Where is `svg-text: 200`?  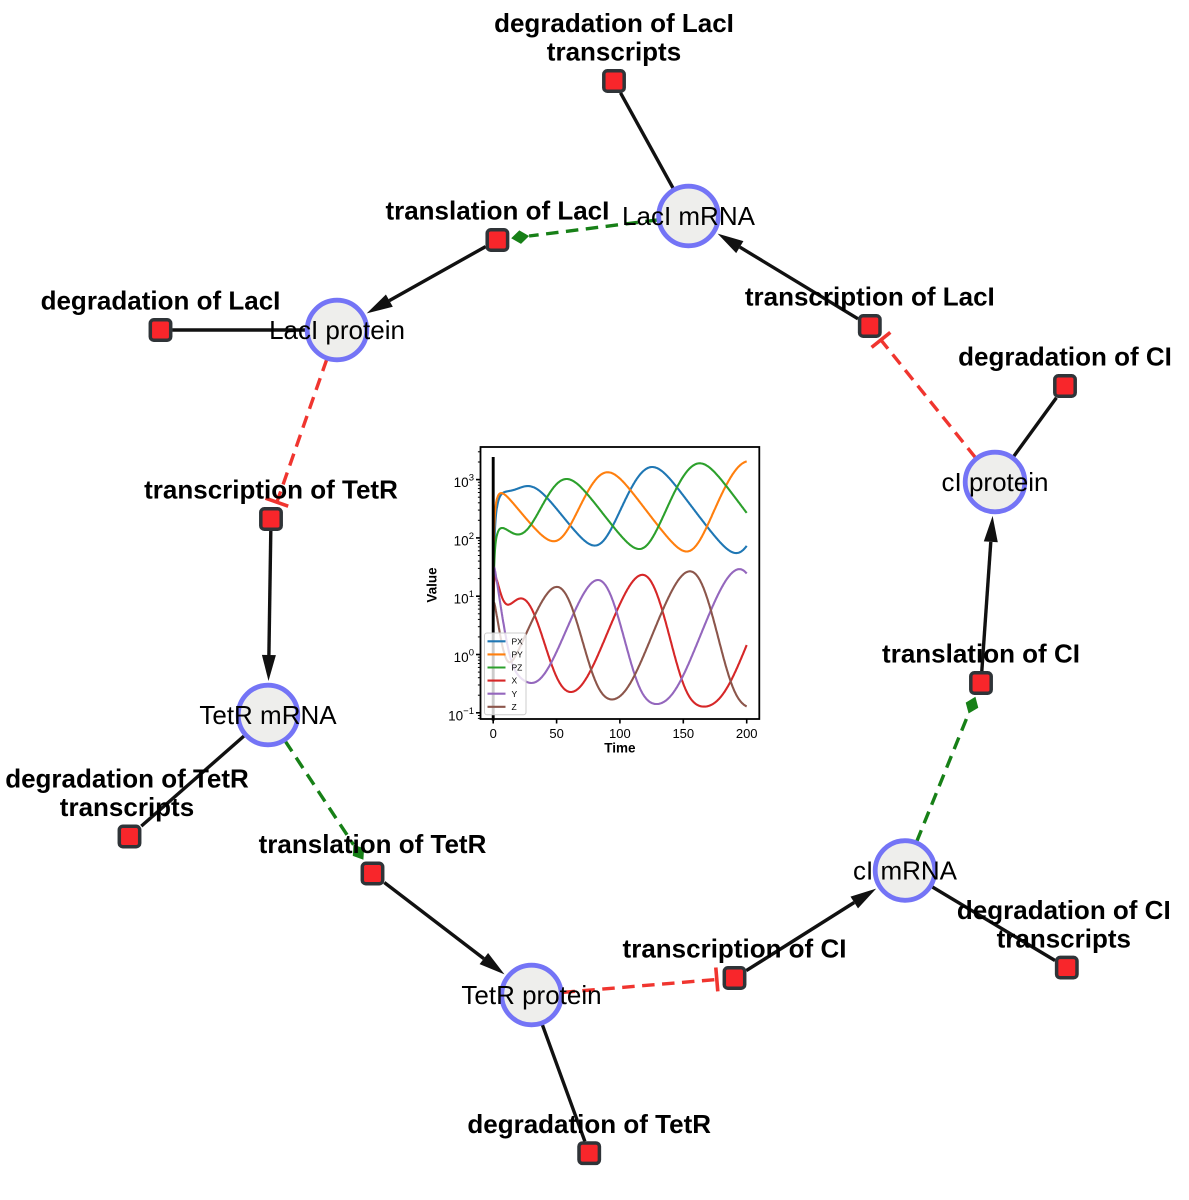 svg-text: 200 is located at coordinates (747, 733).